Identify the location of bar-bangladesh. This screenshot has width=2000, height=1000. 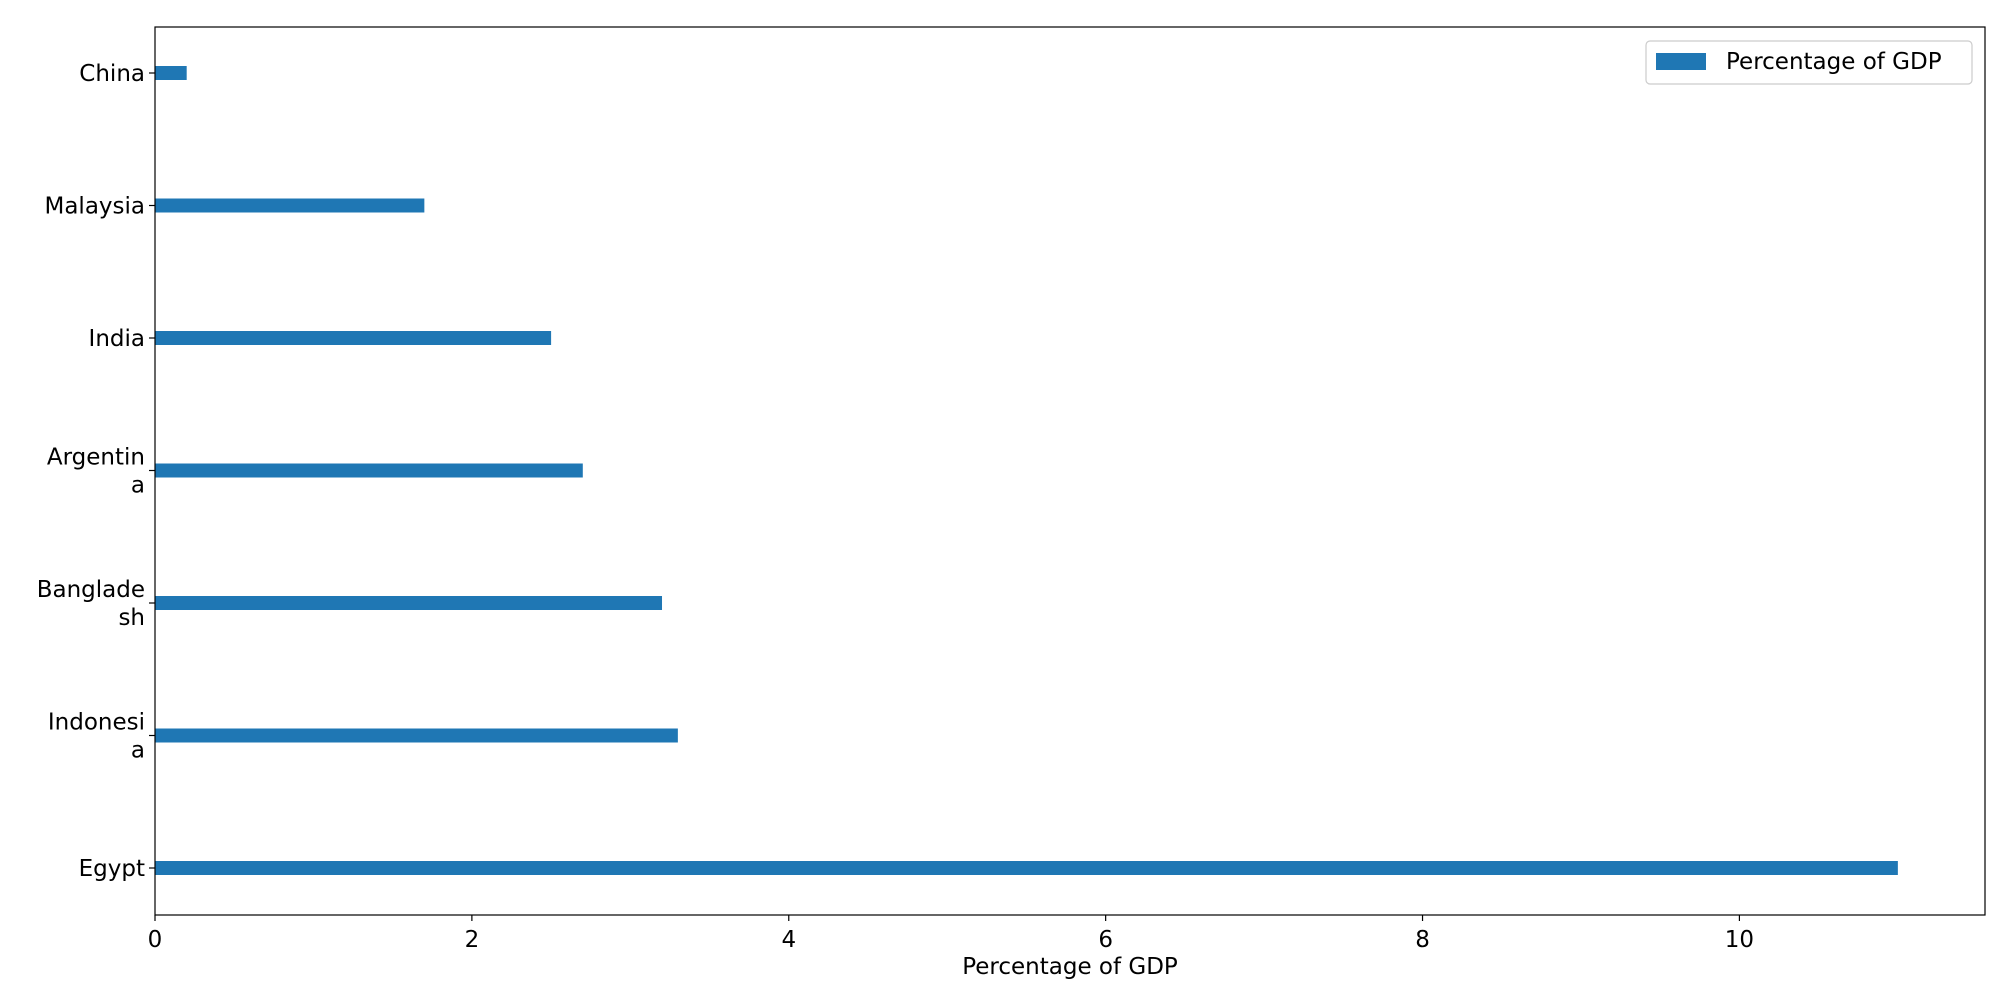
(409, 603).